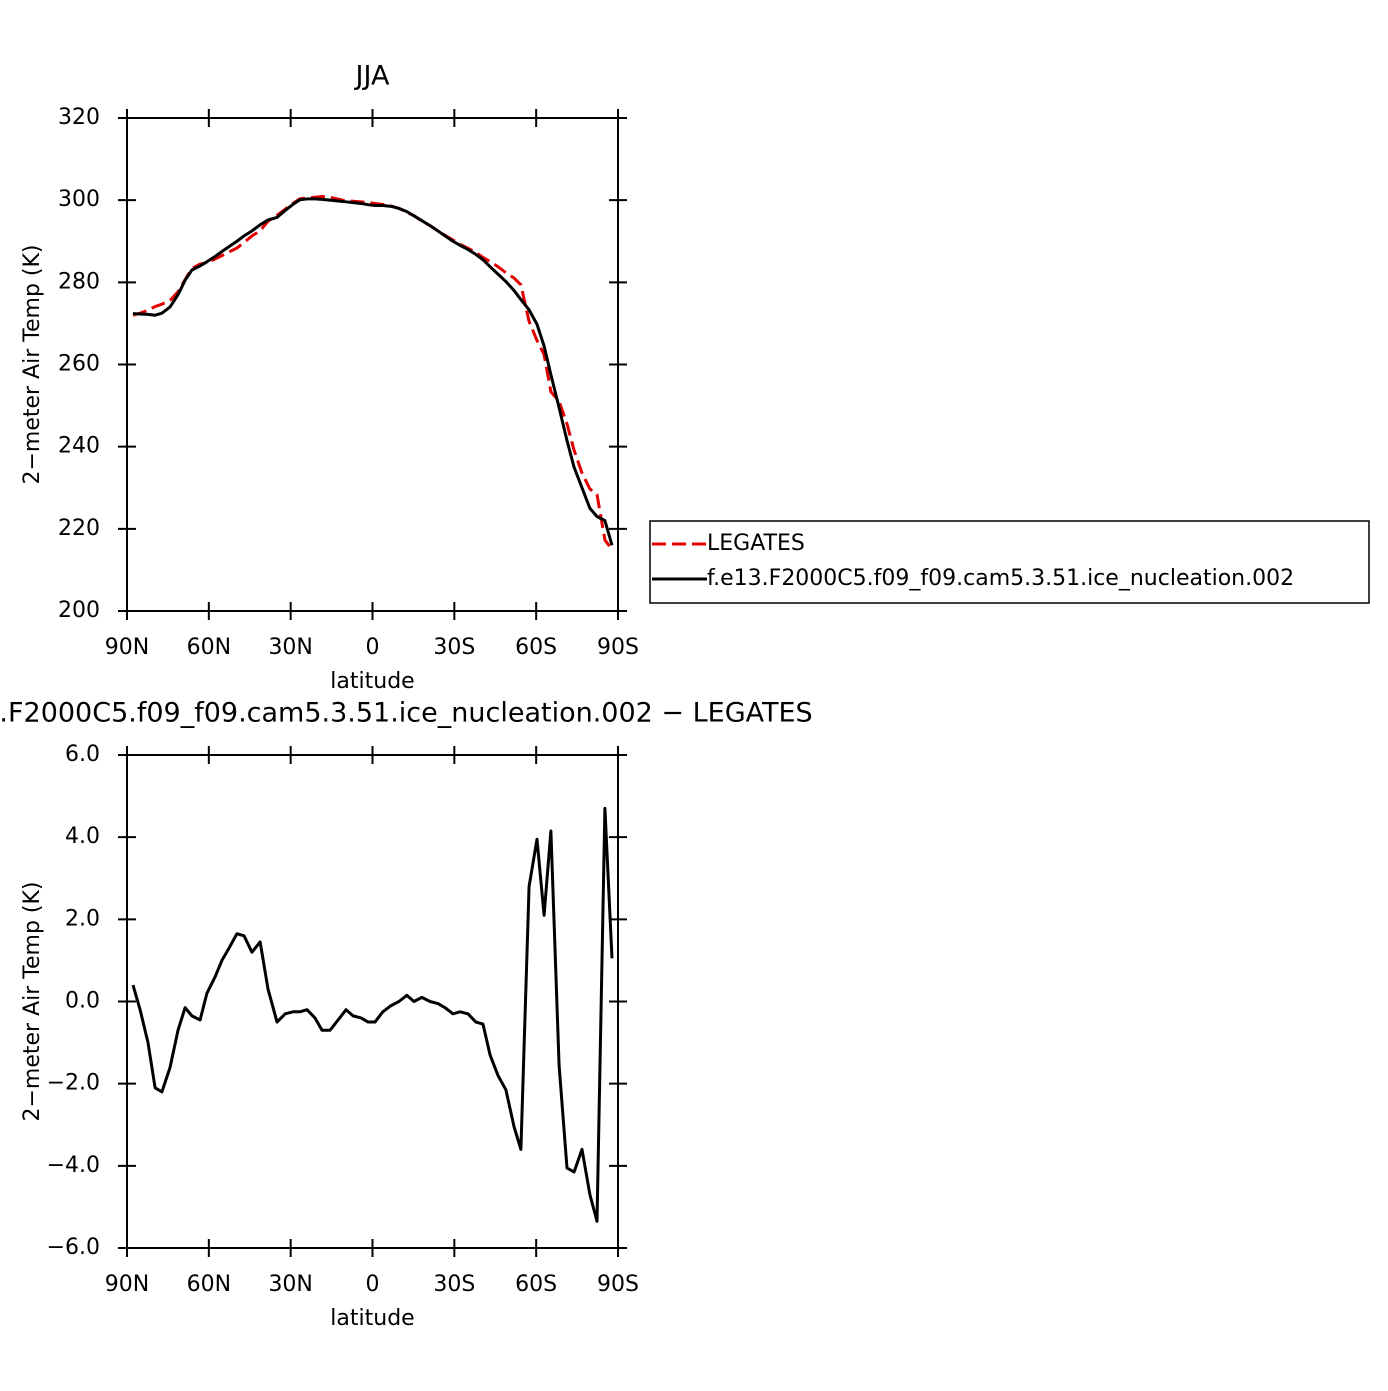  I want to click on y-tick-label: −4.0, so click(73, 1165).